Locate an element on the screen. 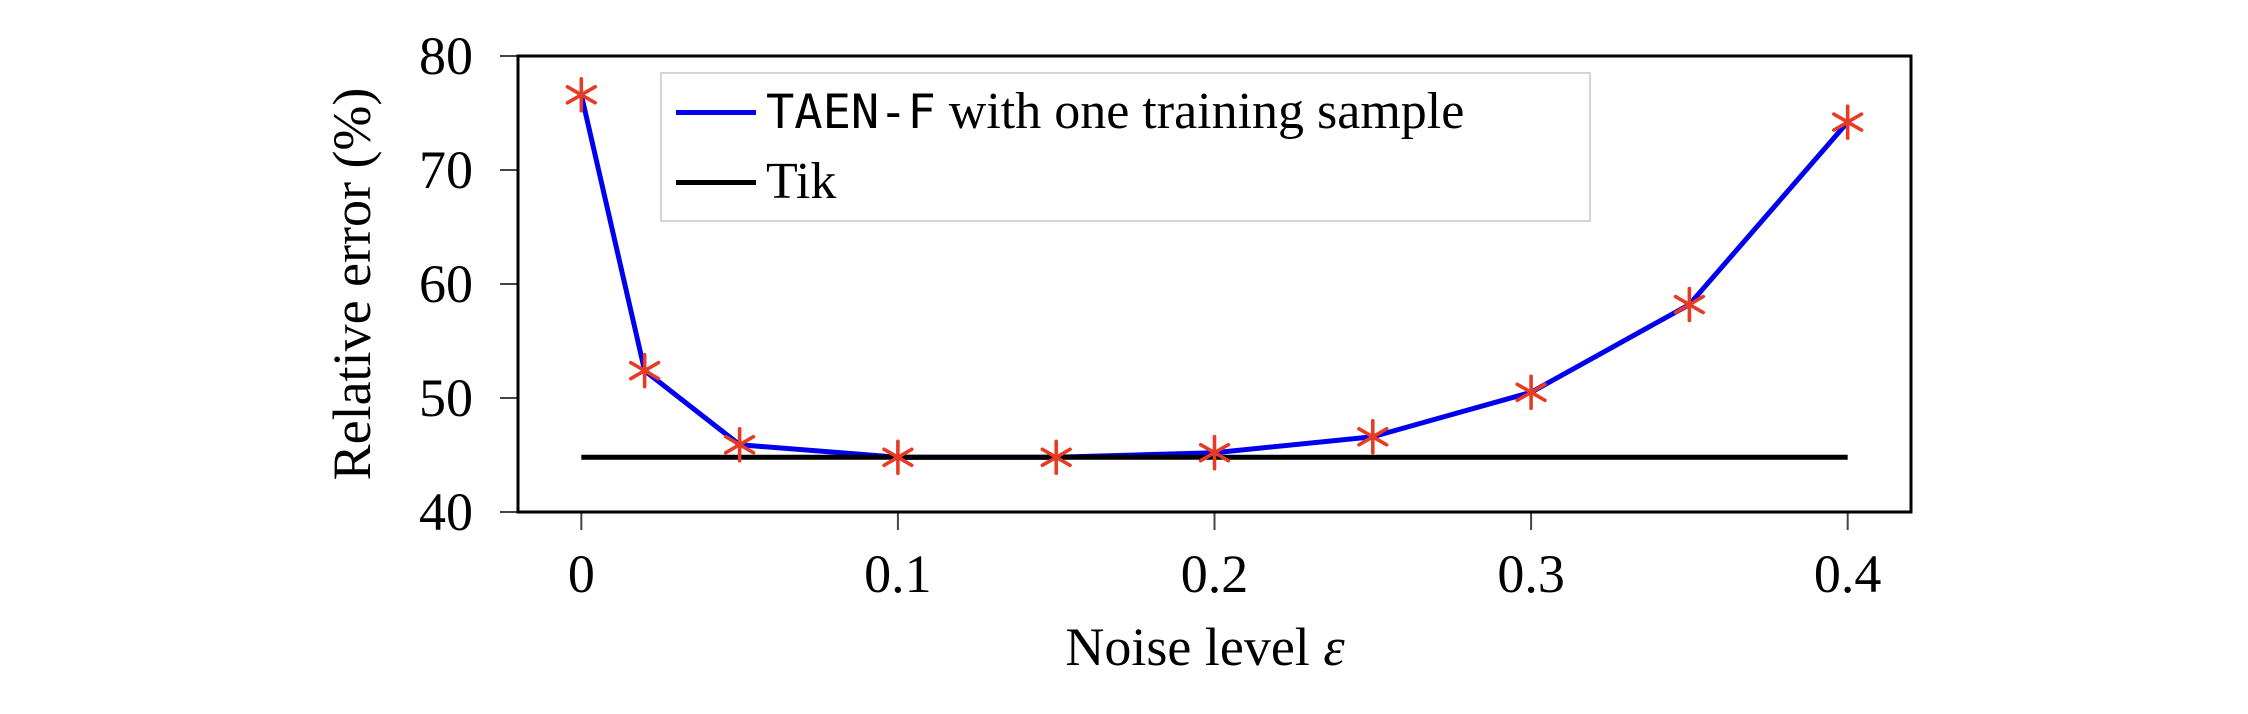  x-tick-label: 0 is located at coordinates (581, 574).